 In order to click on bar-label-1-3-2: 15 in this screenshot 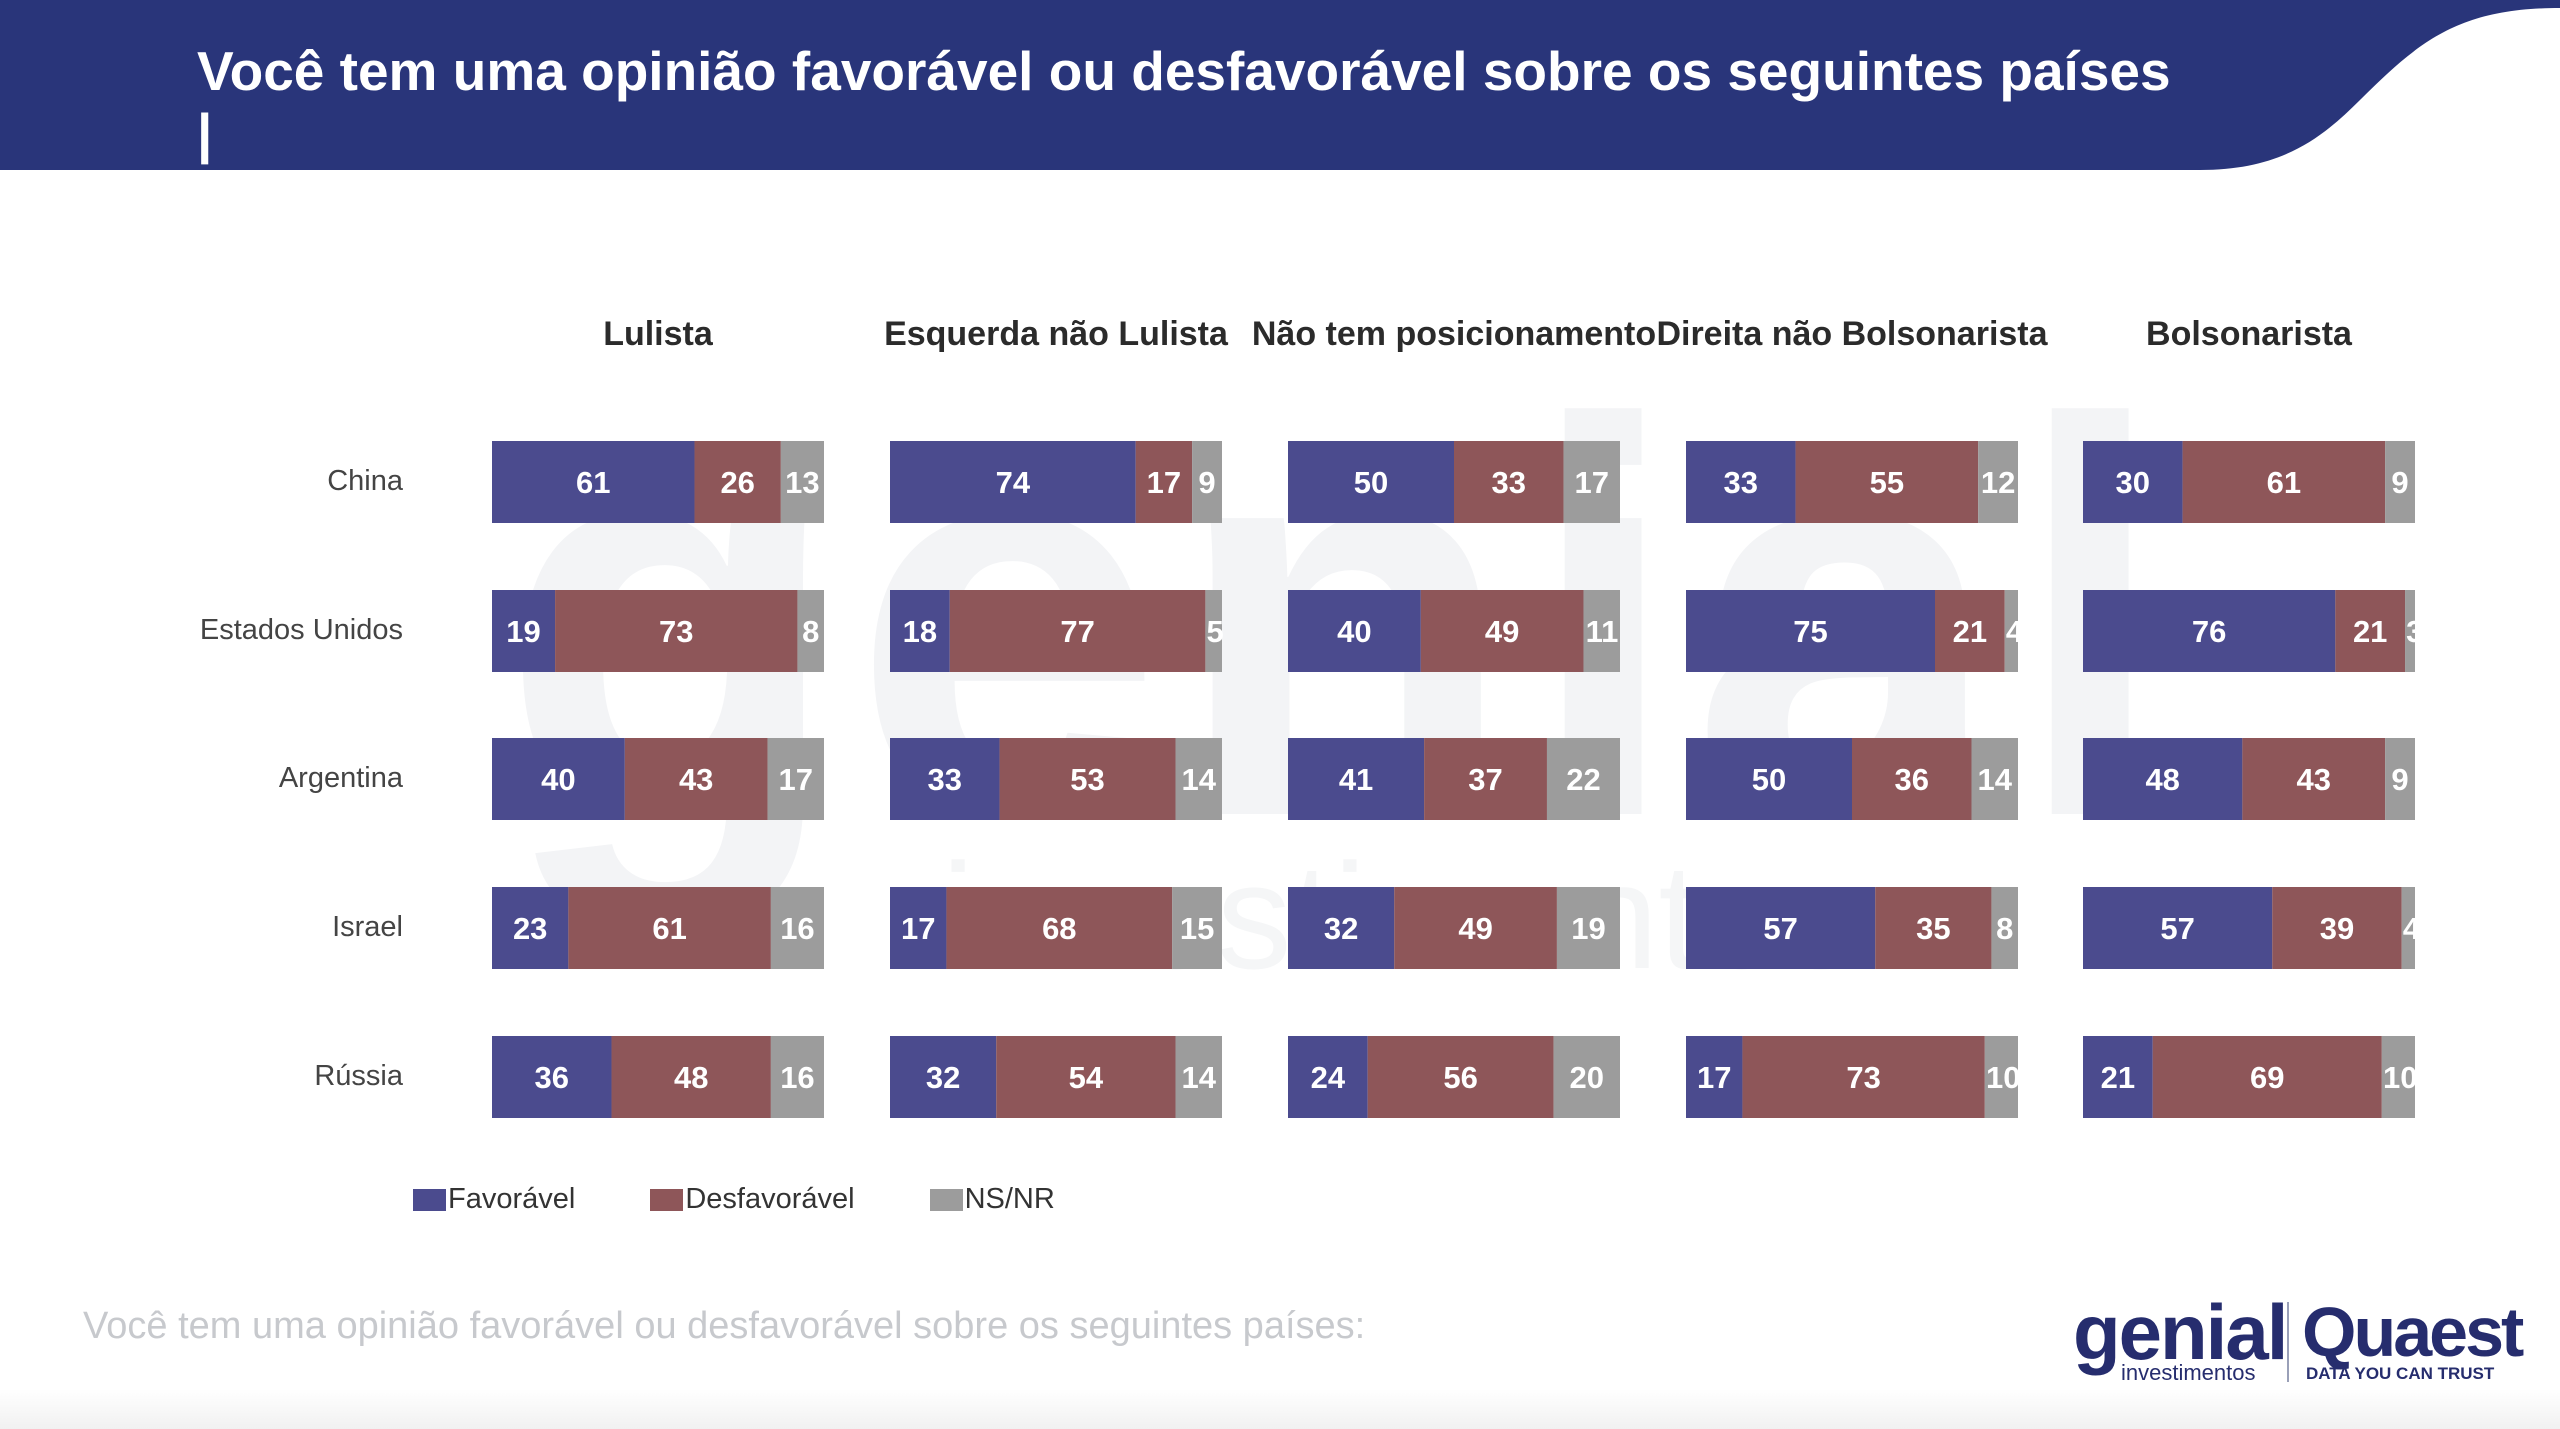, I will do `click(1197, 928)`.